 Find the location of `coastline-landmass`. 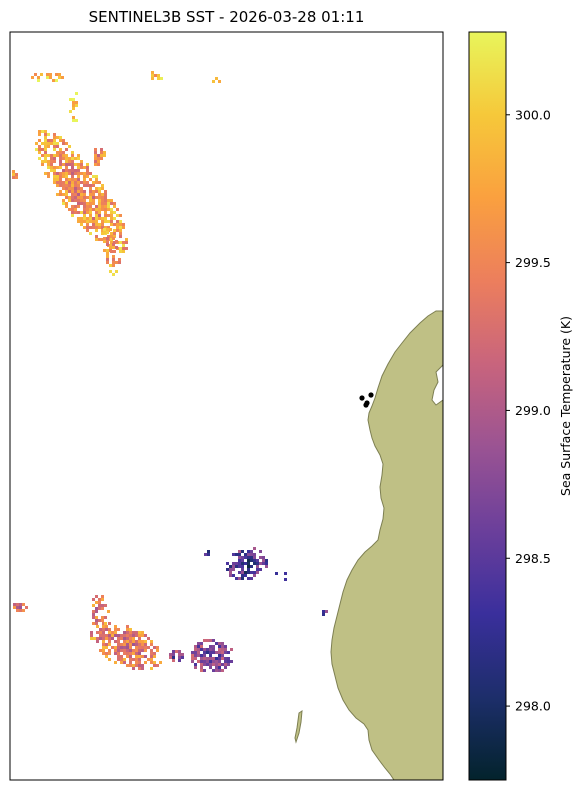

coastline-landmass is located at coordinates (386, 545).